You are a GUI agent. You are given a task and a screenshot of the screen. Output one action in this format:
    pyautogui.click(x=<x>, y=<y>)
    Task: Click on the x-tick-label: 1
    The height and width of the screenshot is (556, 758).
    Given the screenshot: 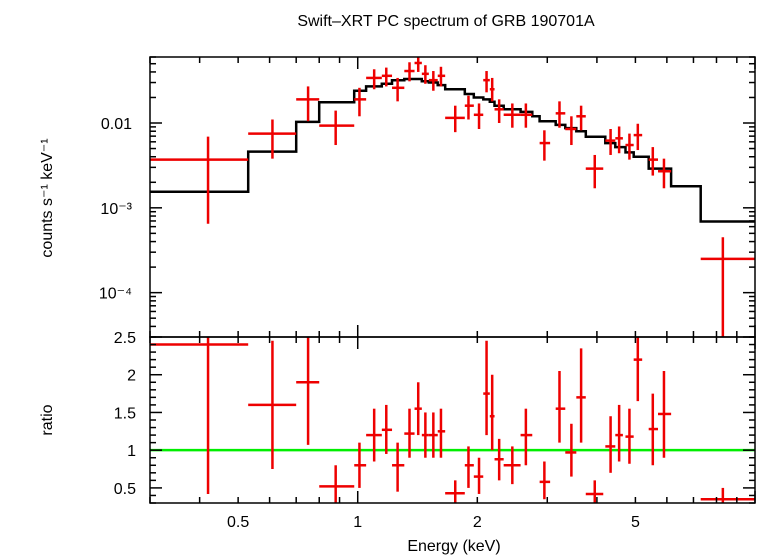 What is the action you would take?
    pyautogui.click(x=357, y=522)
    